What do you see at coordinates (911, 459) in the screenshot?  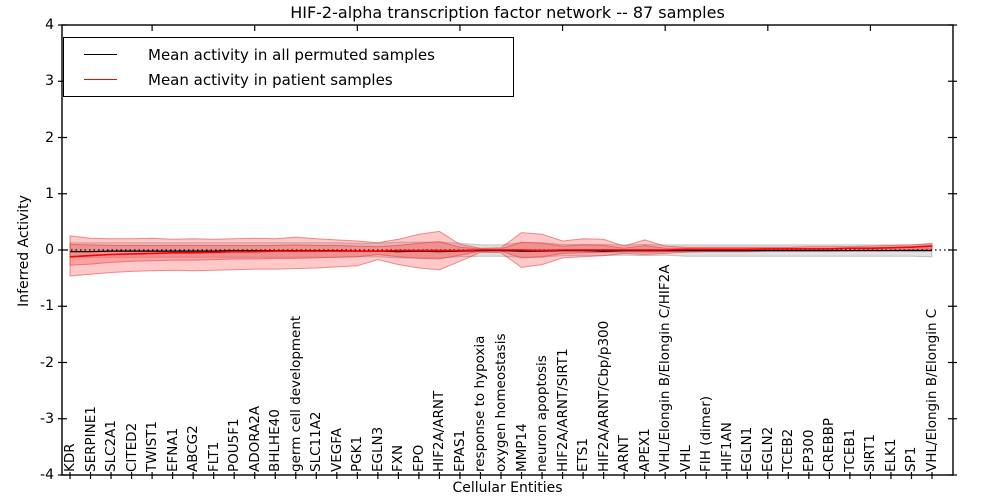 I see `x-tick-label: SP1` at bounding box center [911, 459].